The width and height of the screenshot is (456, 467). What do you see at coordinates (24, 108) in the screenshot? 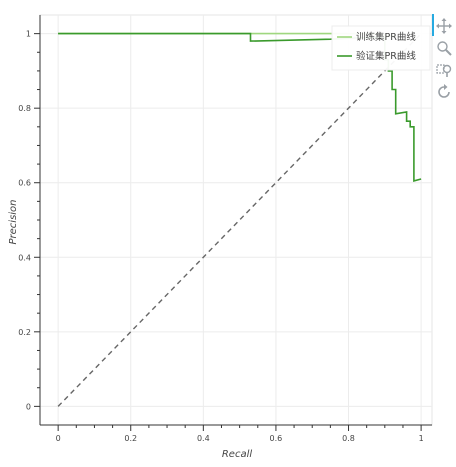
I see `y-tick-label: 0.8` at bounding box center [24, 108].